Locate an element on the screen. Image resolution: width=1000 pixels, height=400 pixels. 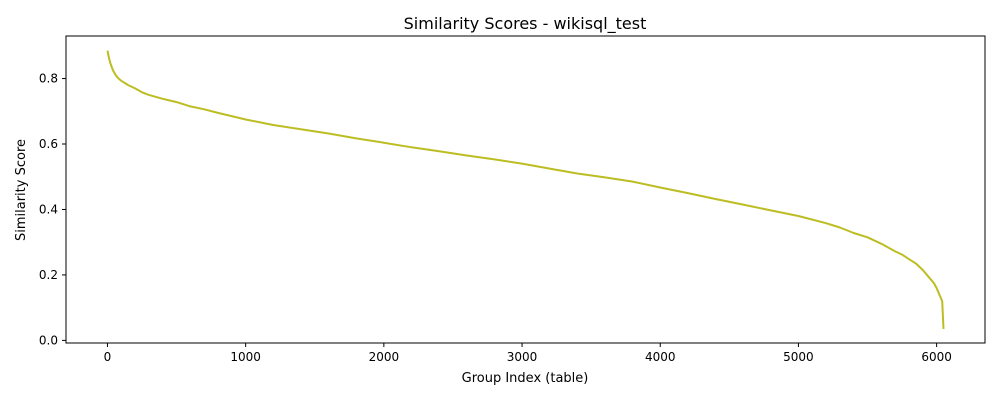
x-tick-label: 5000 is located at coordinates (798, 357).